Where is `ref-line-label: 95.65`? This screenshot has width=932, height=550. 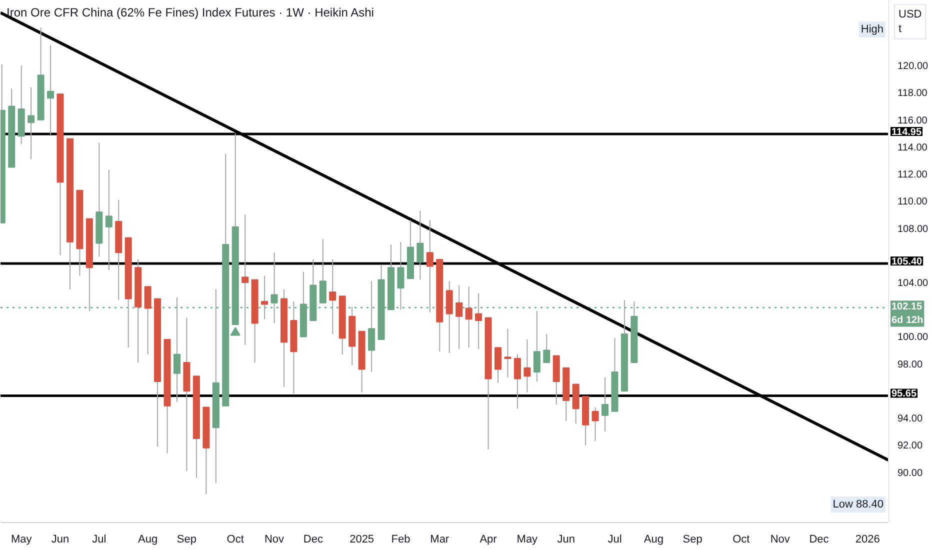 ref-line-label: 95.65 is located at coordinates (904, 394).